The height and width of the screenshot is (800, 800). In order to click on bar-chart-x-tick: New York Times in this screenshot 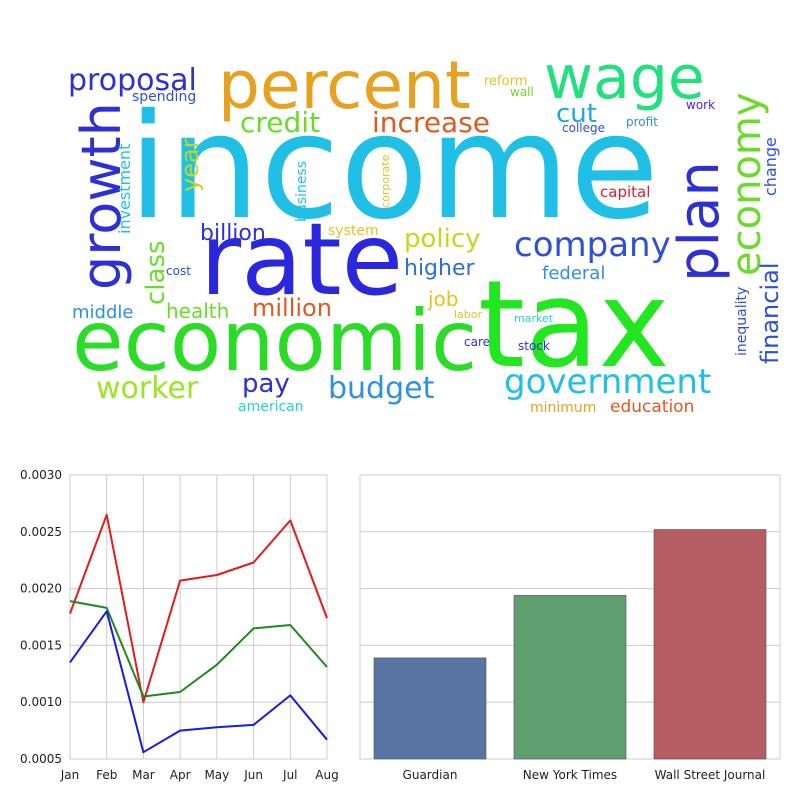, I will do `click(570, 775)`.